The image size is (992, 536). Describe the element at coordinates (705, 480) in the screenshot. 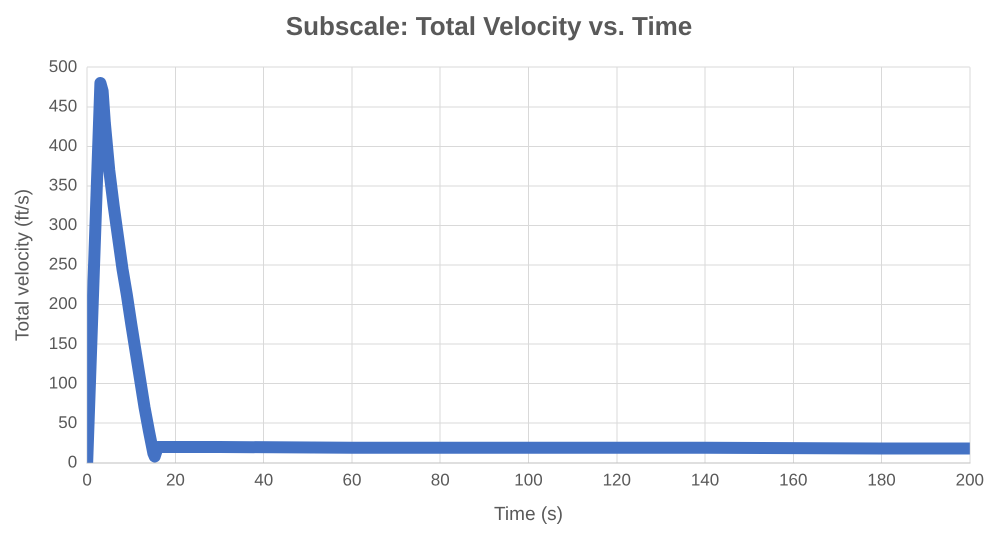

I see `x-tick-label: 140` at that location.